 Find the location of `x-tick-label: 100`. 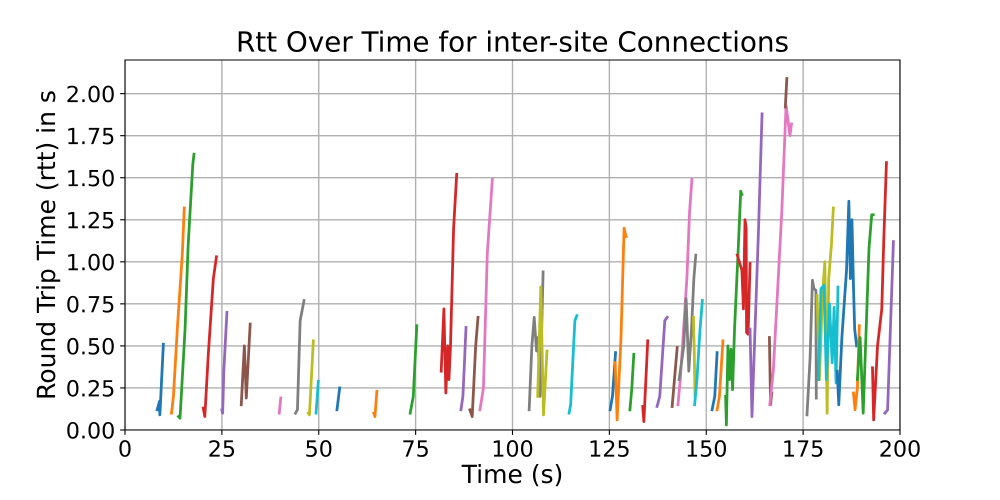

x-tick-label: 100 is located at coordinates (513, 448).